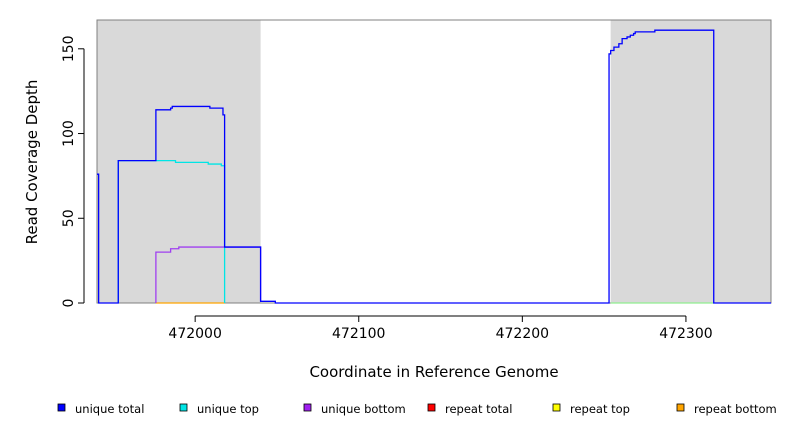 The height and width of the screenshot is (432, 792). What do you see at coordinates (478, 409) in the screenshot?
I see `legend-label: repeat total` at bounding box center [478, 409].